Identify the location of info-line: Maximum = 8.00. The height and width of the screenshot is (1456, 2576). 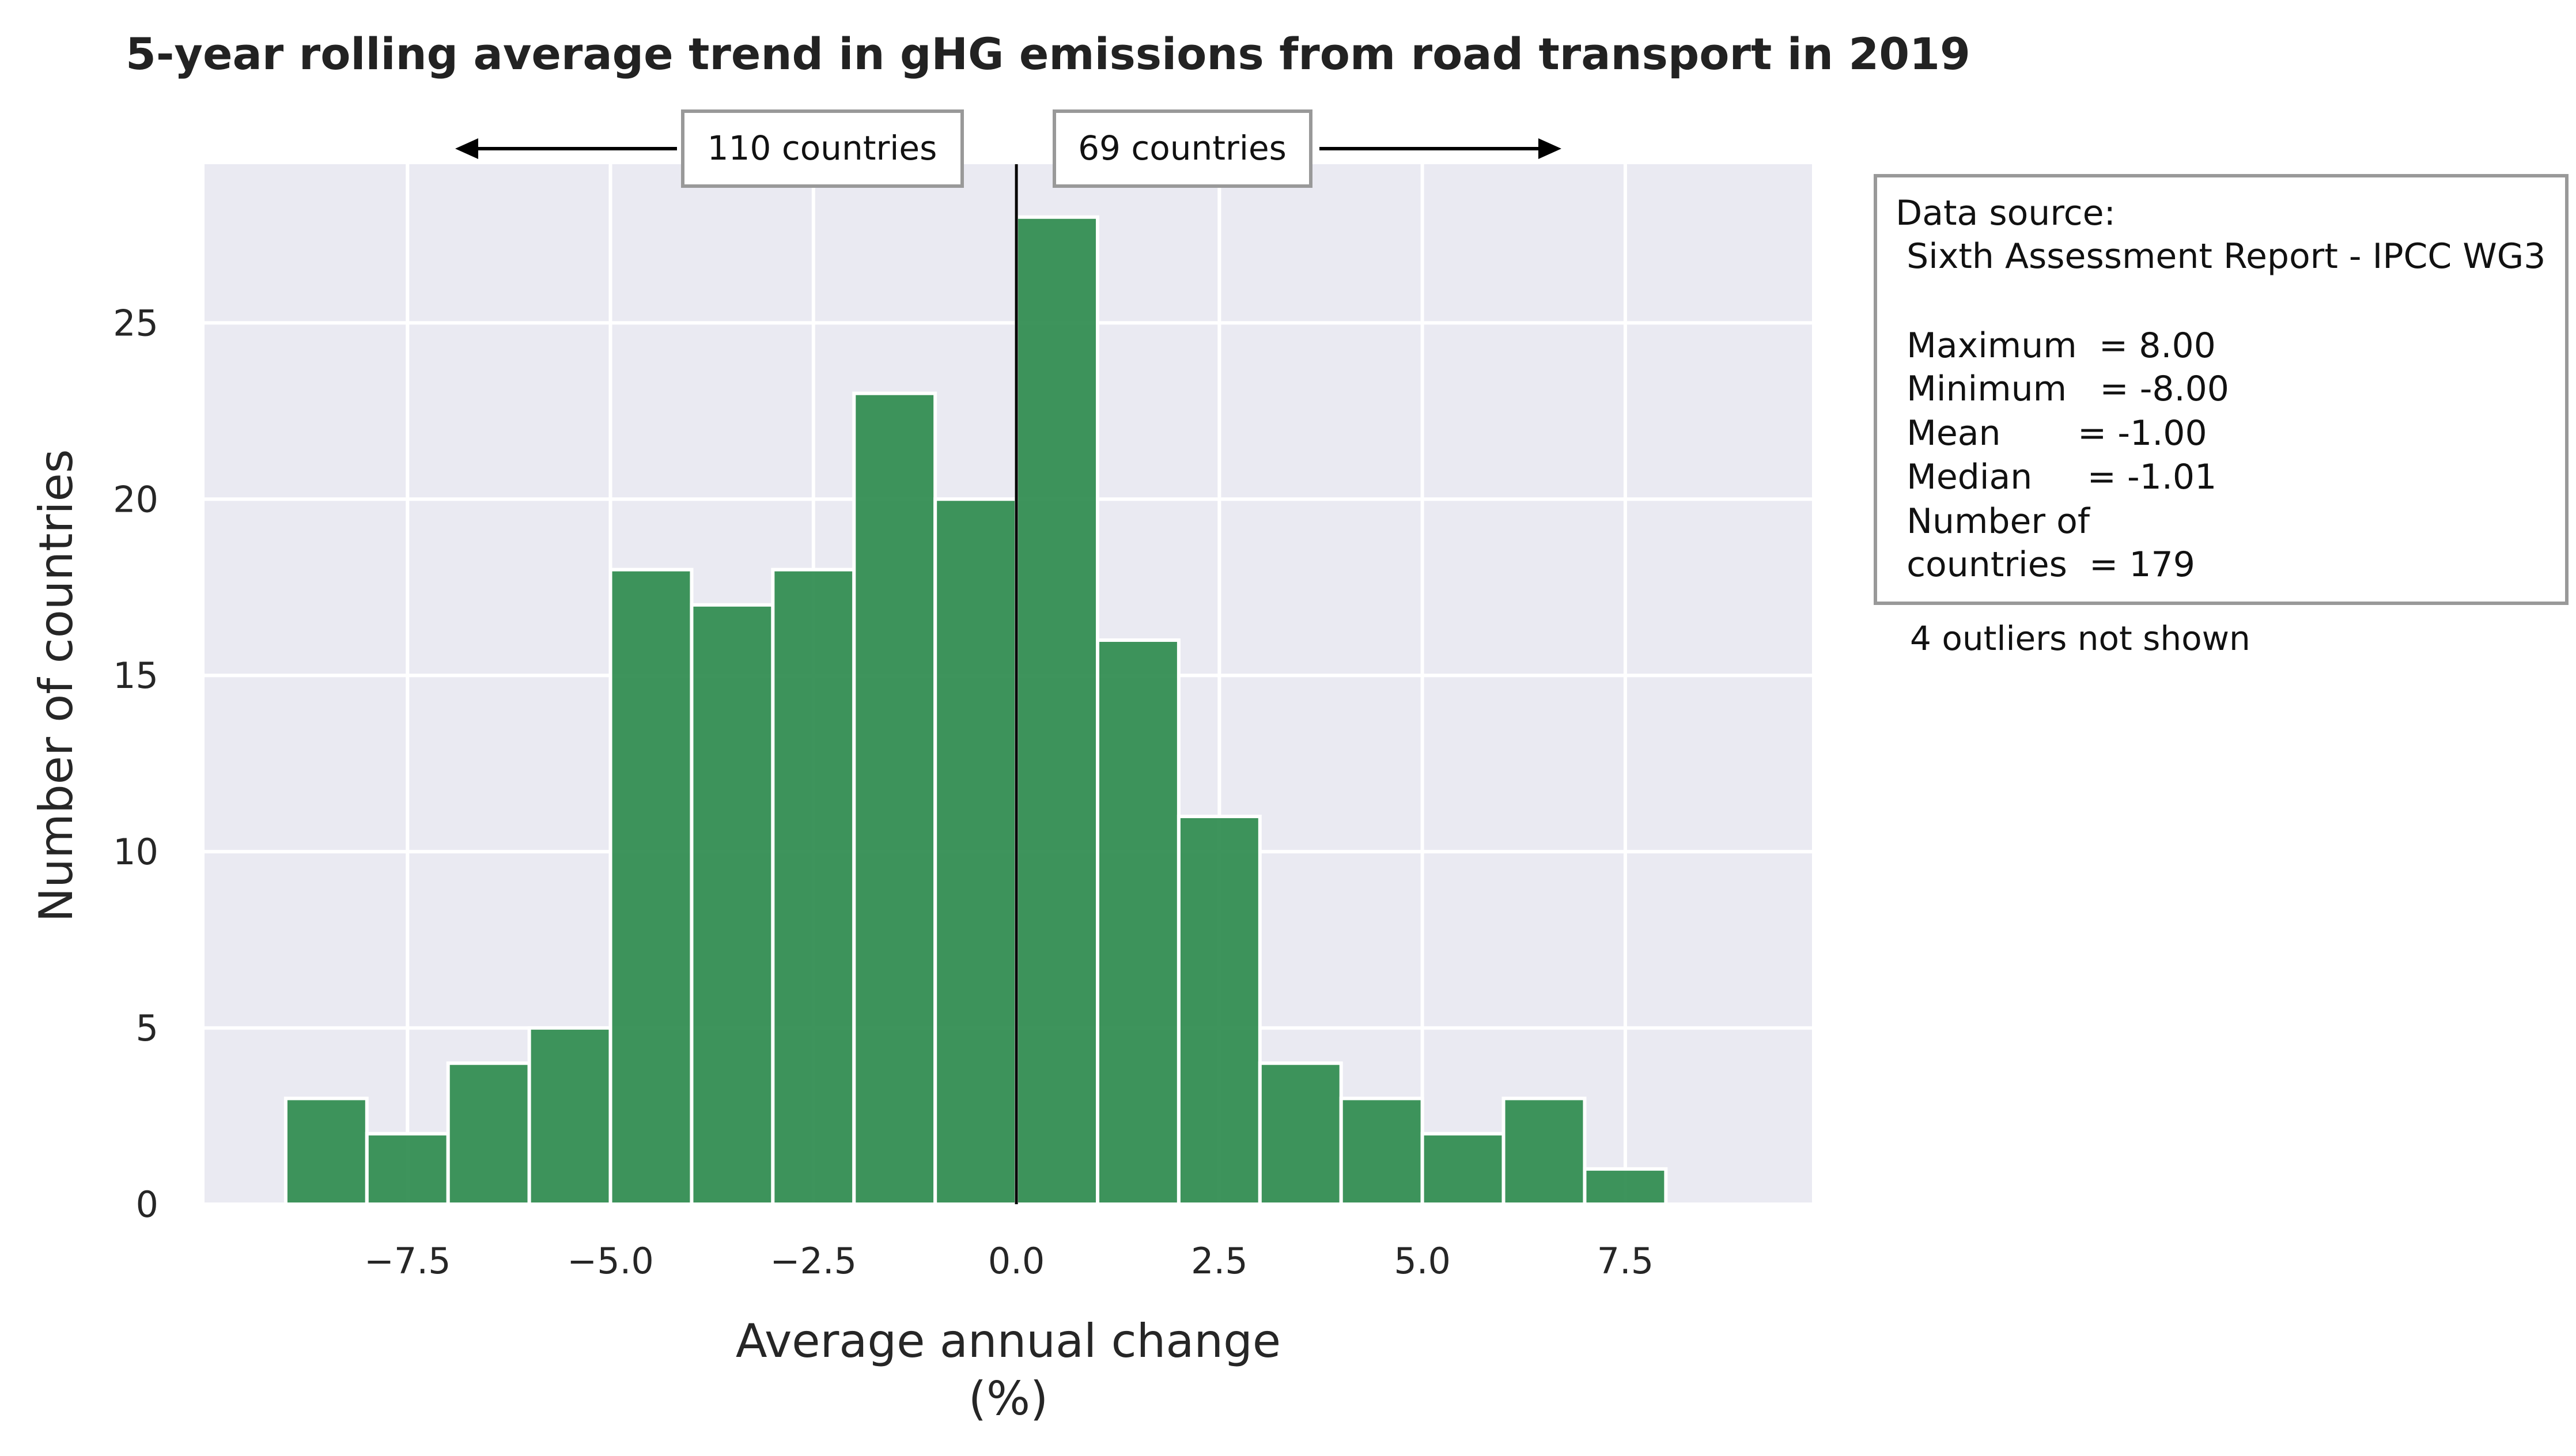
(2056, 346).